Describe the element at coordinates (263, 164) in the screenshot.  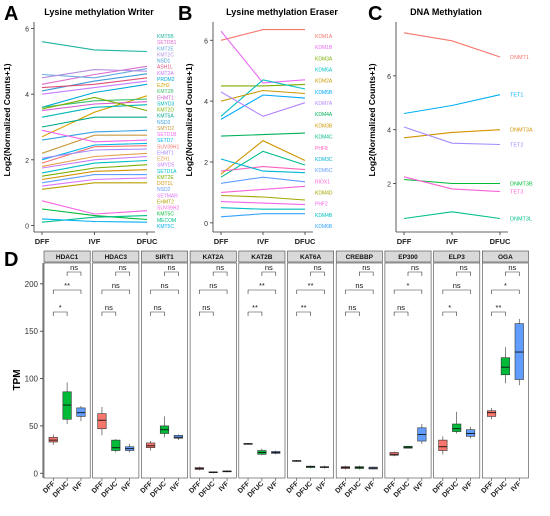
I see `series-line-kdm4c` at that location.